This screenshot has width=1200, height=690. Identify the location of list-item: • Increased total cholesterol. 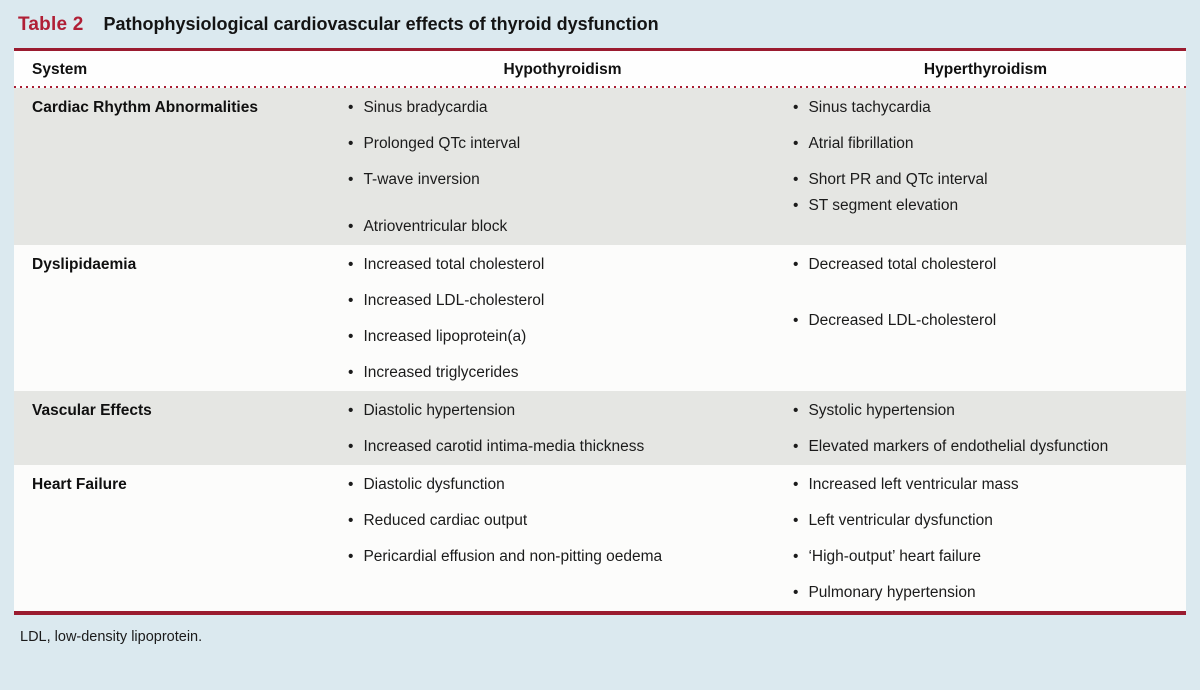
(560, 265).